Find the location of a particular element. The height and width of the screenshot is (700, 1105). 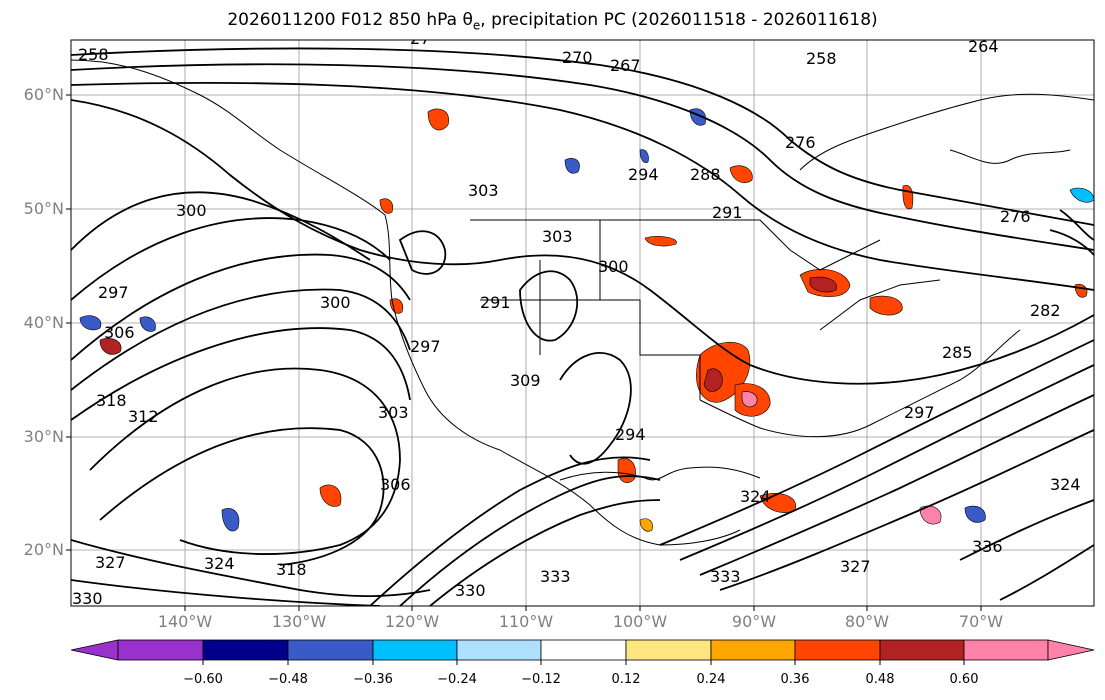

lat-label: 50°N is located at coordinates (43, 208).